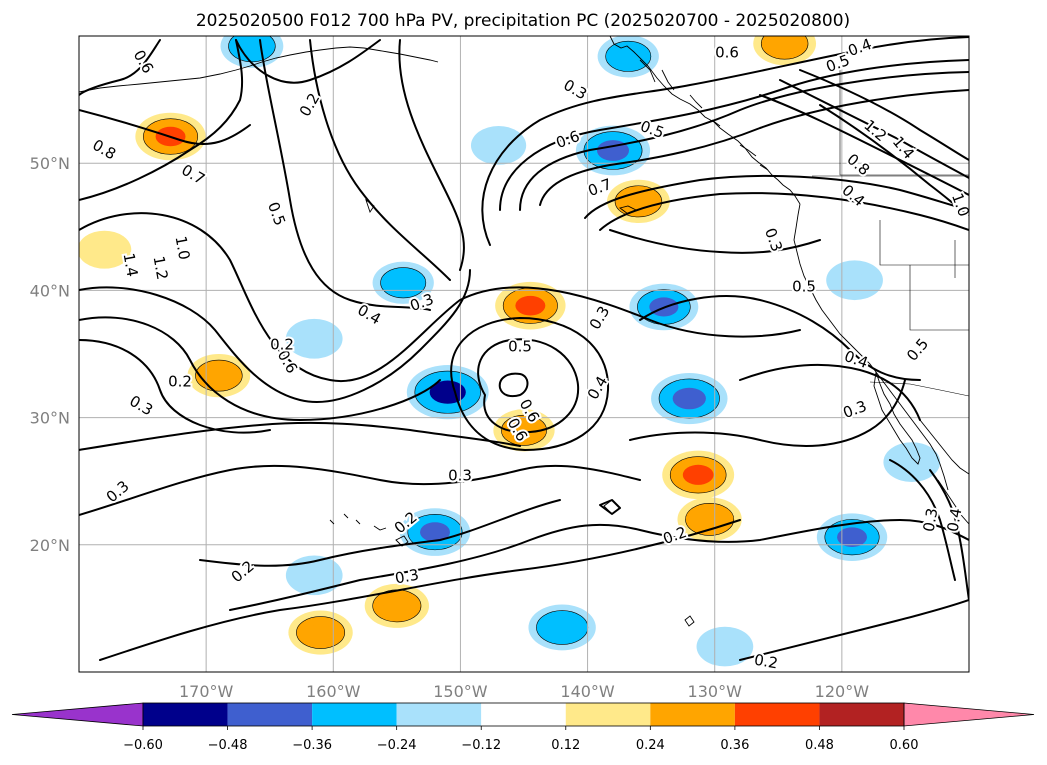 This screenshot has height=765, width=1047. What do you see at coordinates (143, 745) in the screenshot?
I see `colorbar-tick-label: −0.60` at bounding box center [143, 745].